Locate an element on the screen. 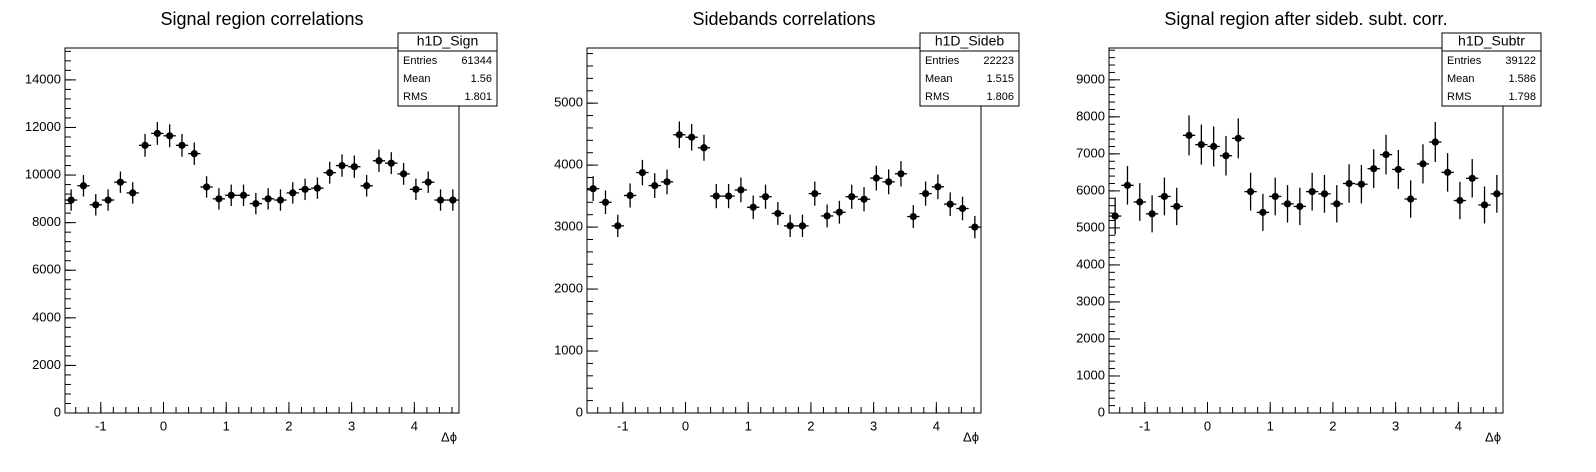 The image size is (1596, 472). stats-value: 39122 is located at coordinates (1520, 61).